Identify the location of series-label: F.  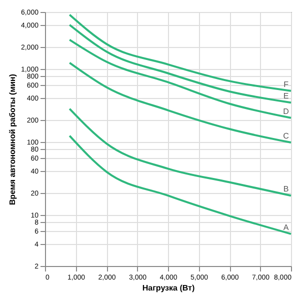
(286, 84).